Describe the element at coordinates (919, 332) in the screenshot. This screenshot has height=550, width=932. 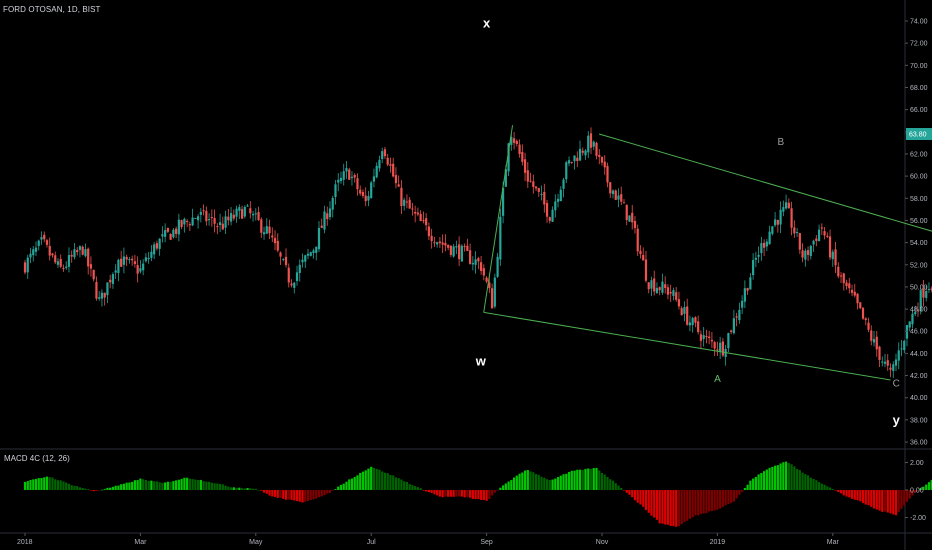
I see `price-tick-label: 46.00` at that location.